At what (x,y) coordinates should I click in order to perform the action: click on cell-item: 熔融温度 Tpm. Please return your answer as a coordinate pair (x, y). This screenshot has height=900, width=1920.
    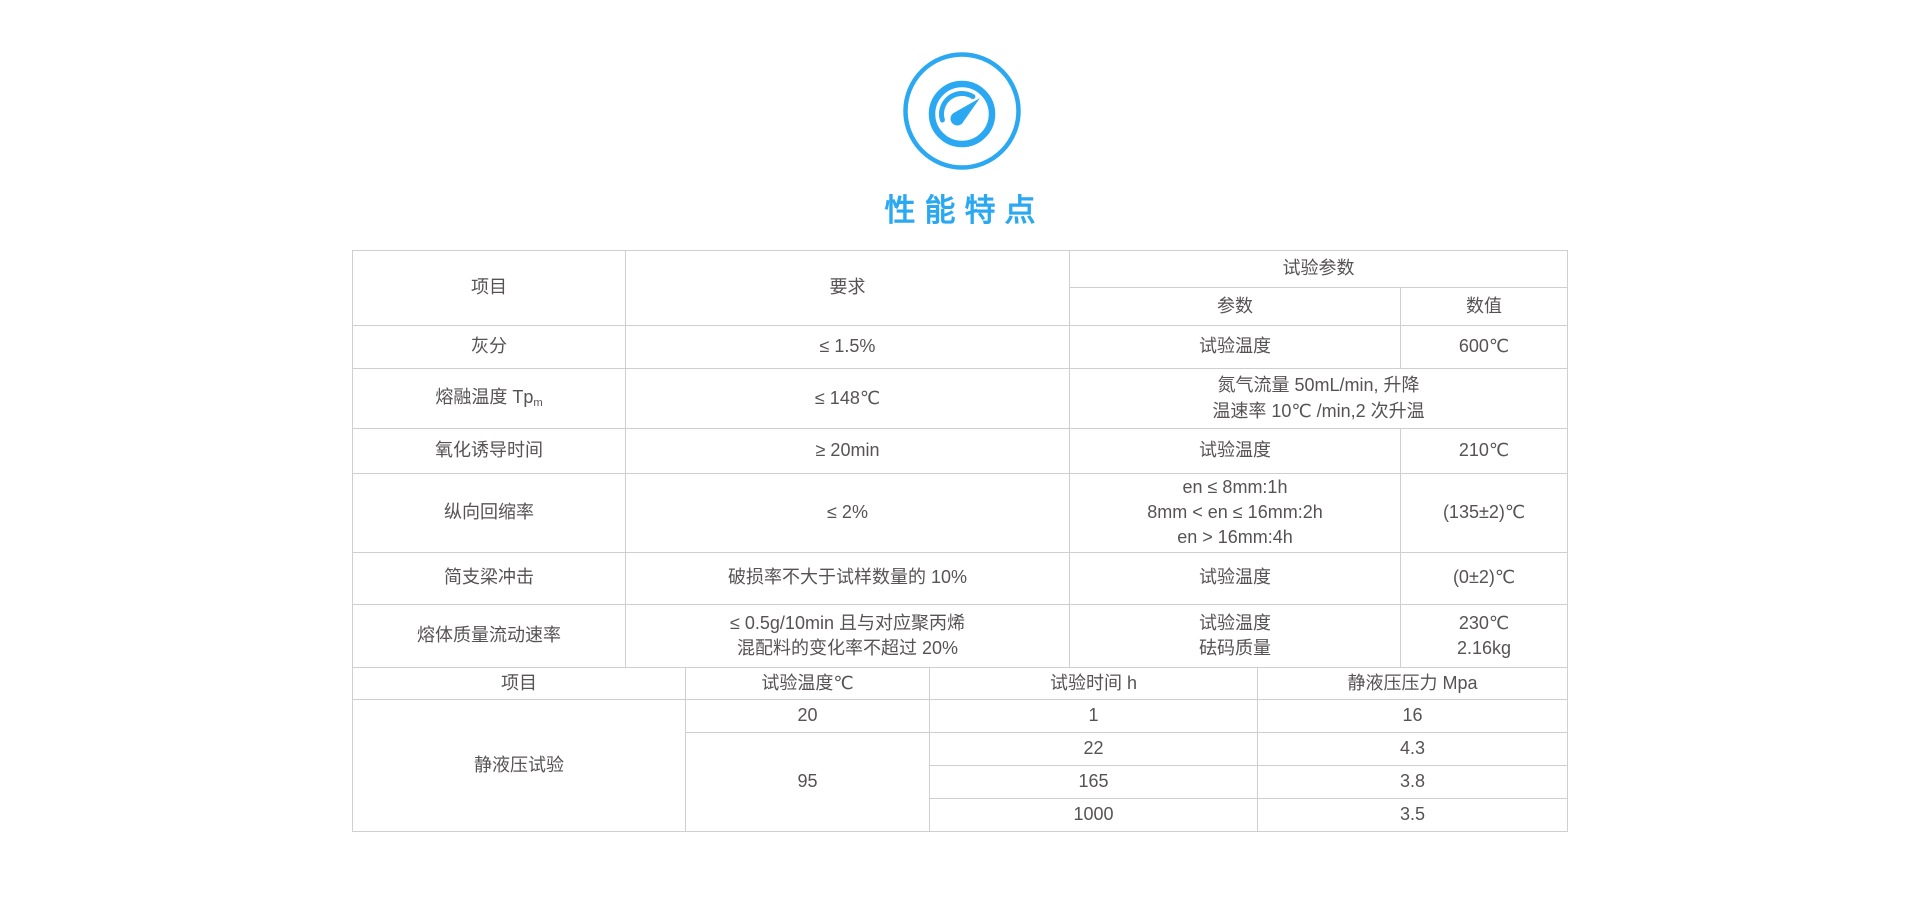
    Looking at the image, I should click on (489, 398).